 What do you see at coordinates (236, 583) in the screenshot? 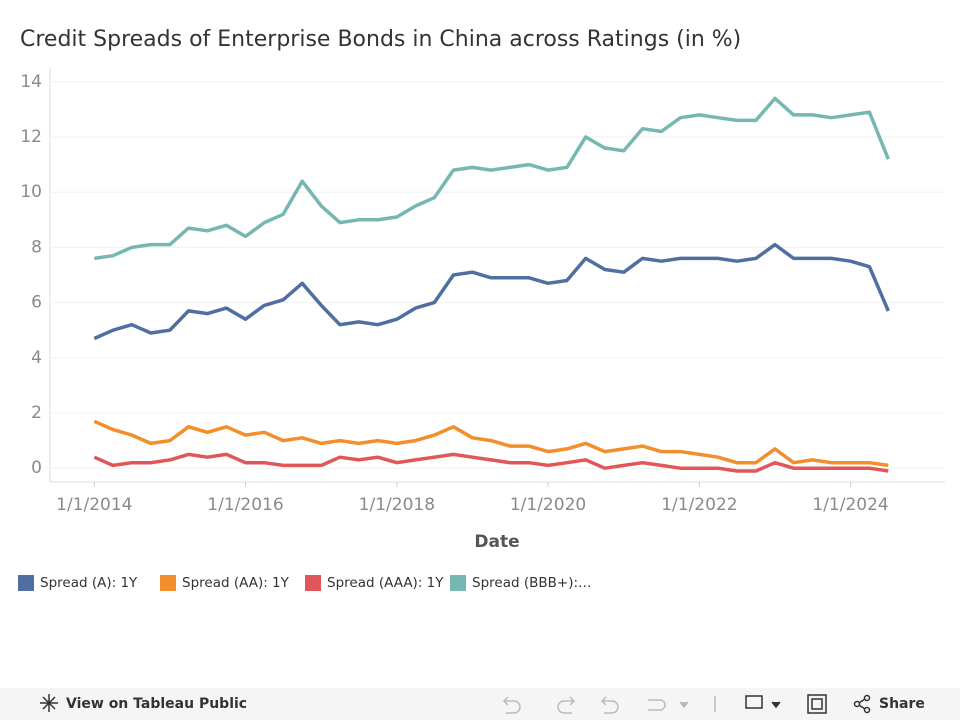
I see `legend-label: Spread (AA): 1Y` at bounding box center [236, 583].